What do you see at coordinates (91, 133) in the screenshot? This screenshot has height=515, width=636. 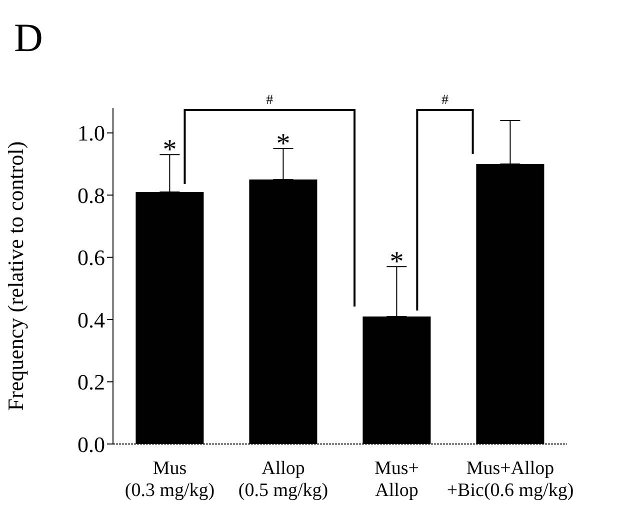 I see `y-tick-label: 1.0` at bounding box center [91, 133].